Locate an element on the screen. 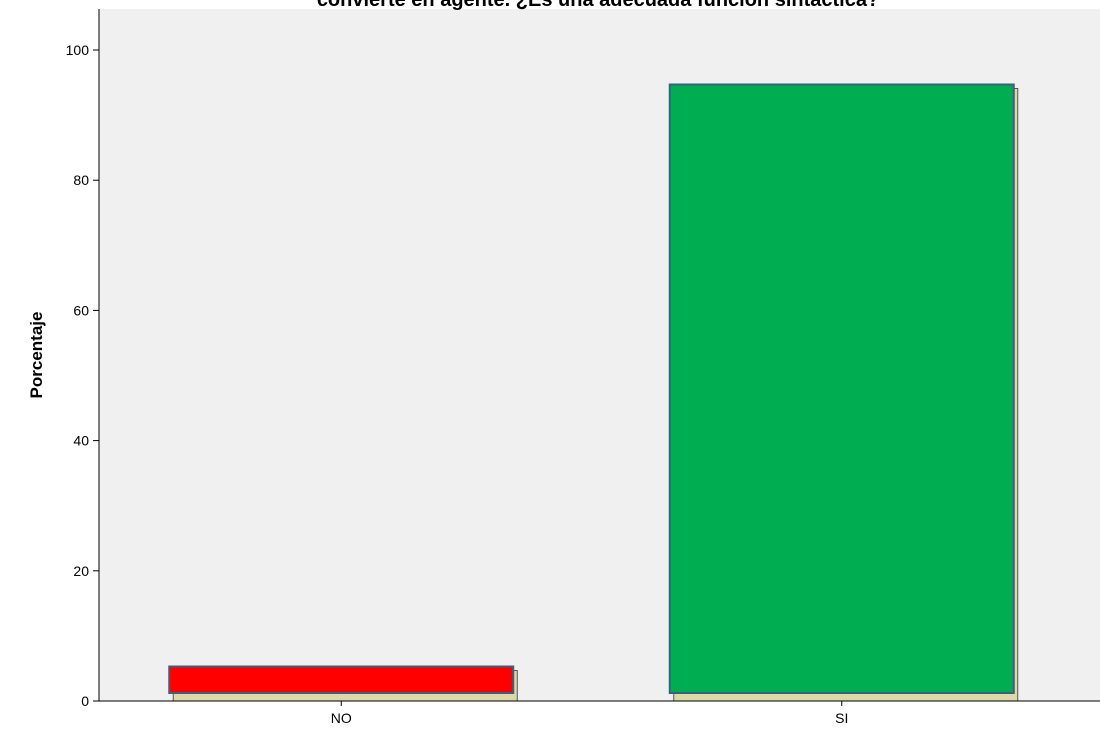 The height and width of the screenshot is (736, 1100). y-axis-label: Porcentaje is located at coordinates (36, 355).